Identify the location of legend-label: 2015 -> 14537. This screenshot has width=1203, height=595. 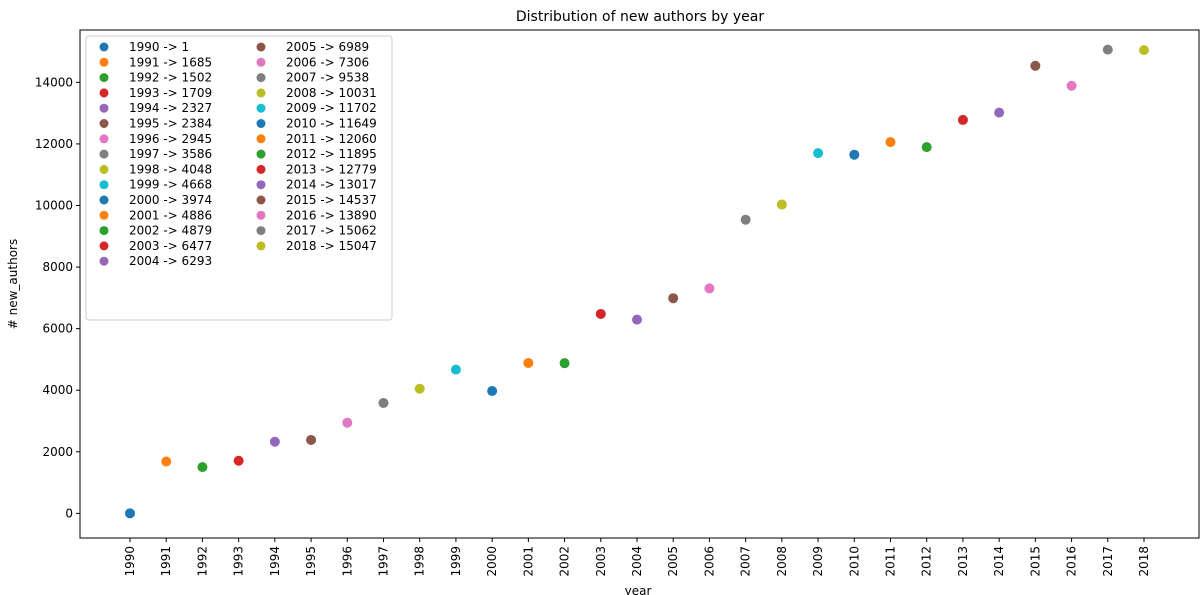
(331, 200).